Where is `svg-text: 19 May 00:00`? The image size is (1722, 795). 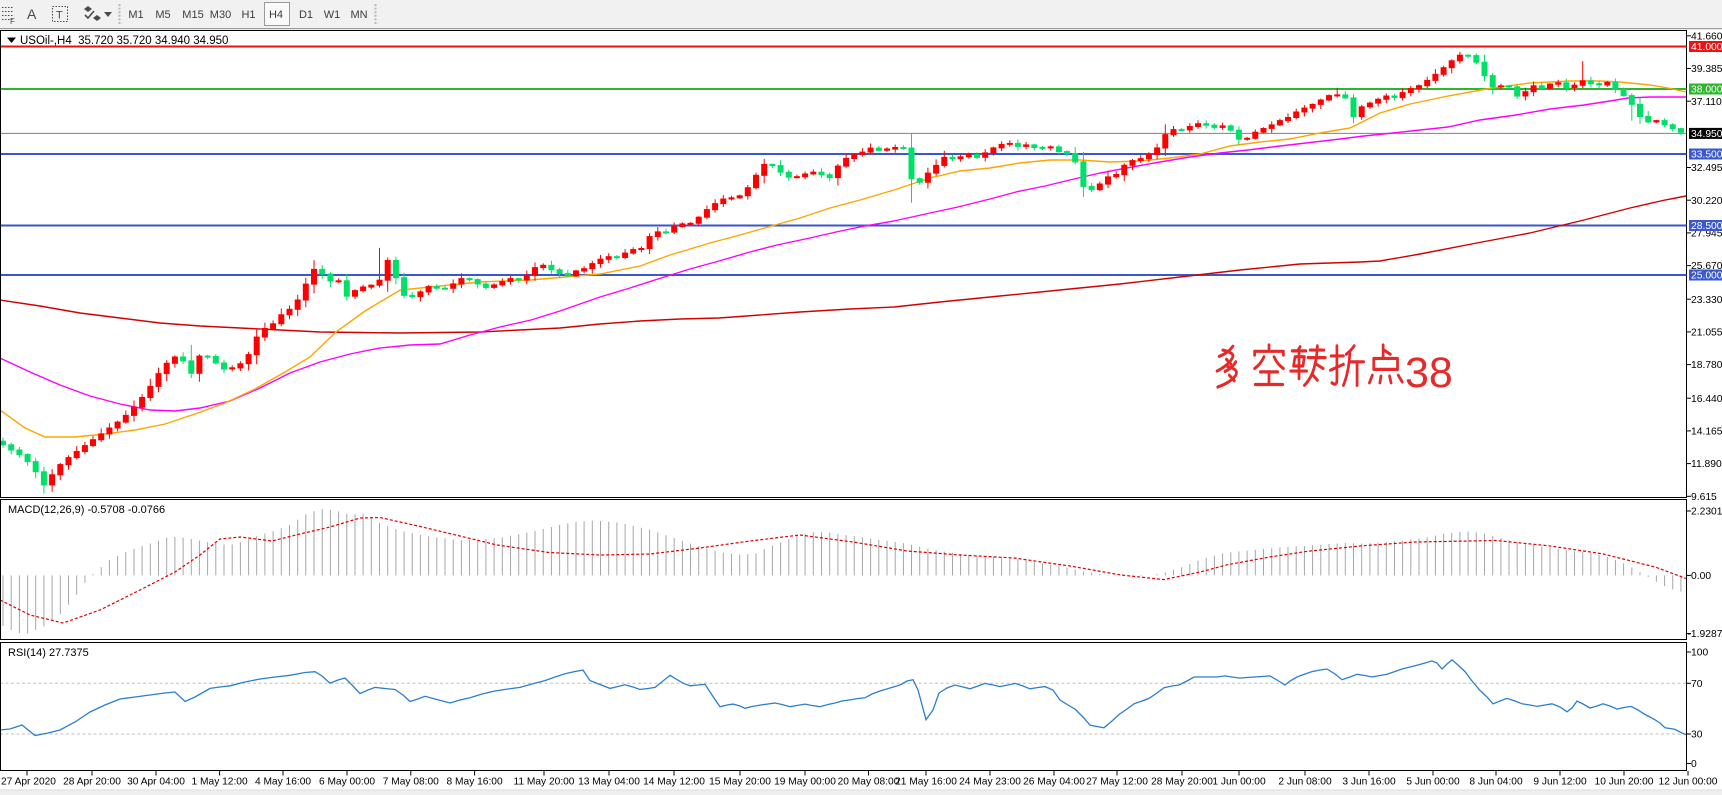
svg-text: 19 May 00:00 is located at coordinates (805, 782).